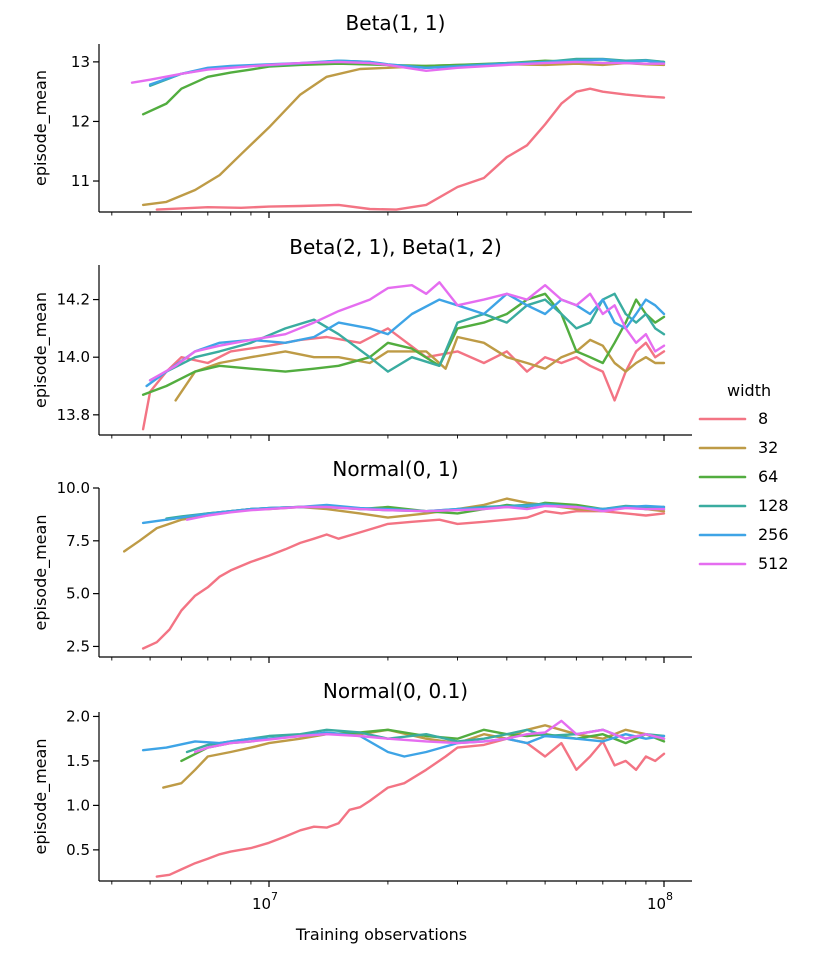 The image size is (830, 958). I want to click on legend-label: 256, so click(773, 534).